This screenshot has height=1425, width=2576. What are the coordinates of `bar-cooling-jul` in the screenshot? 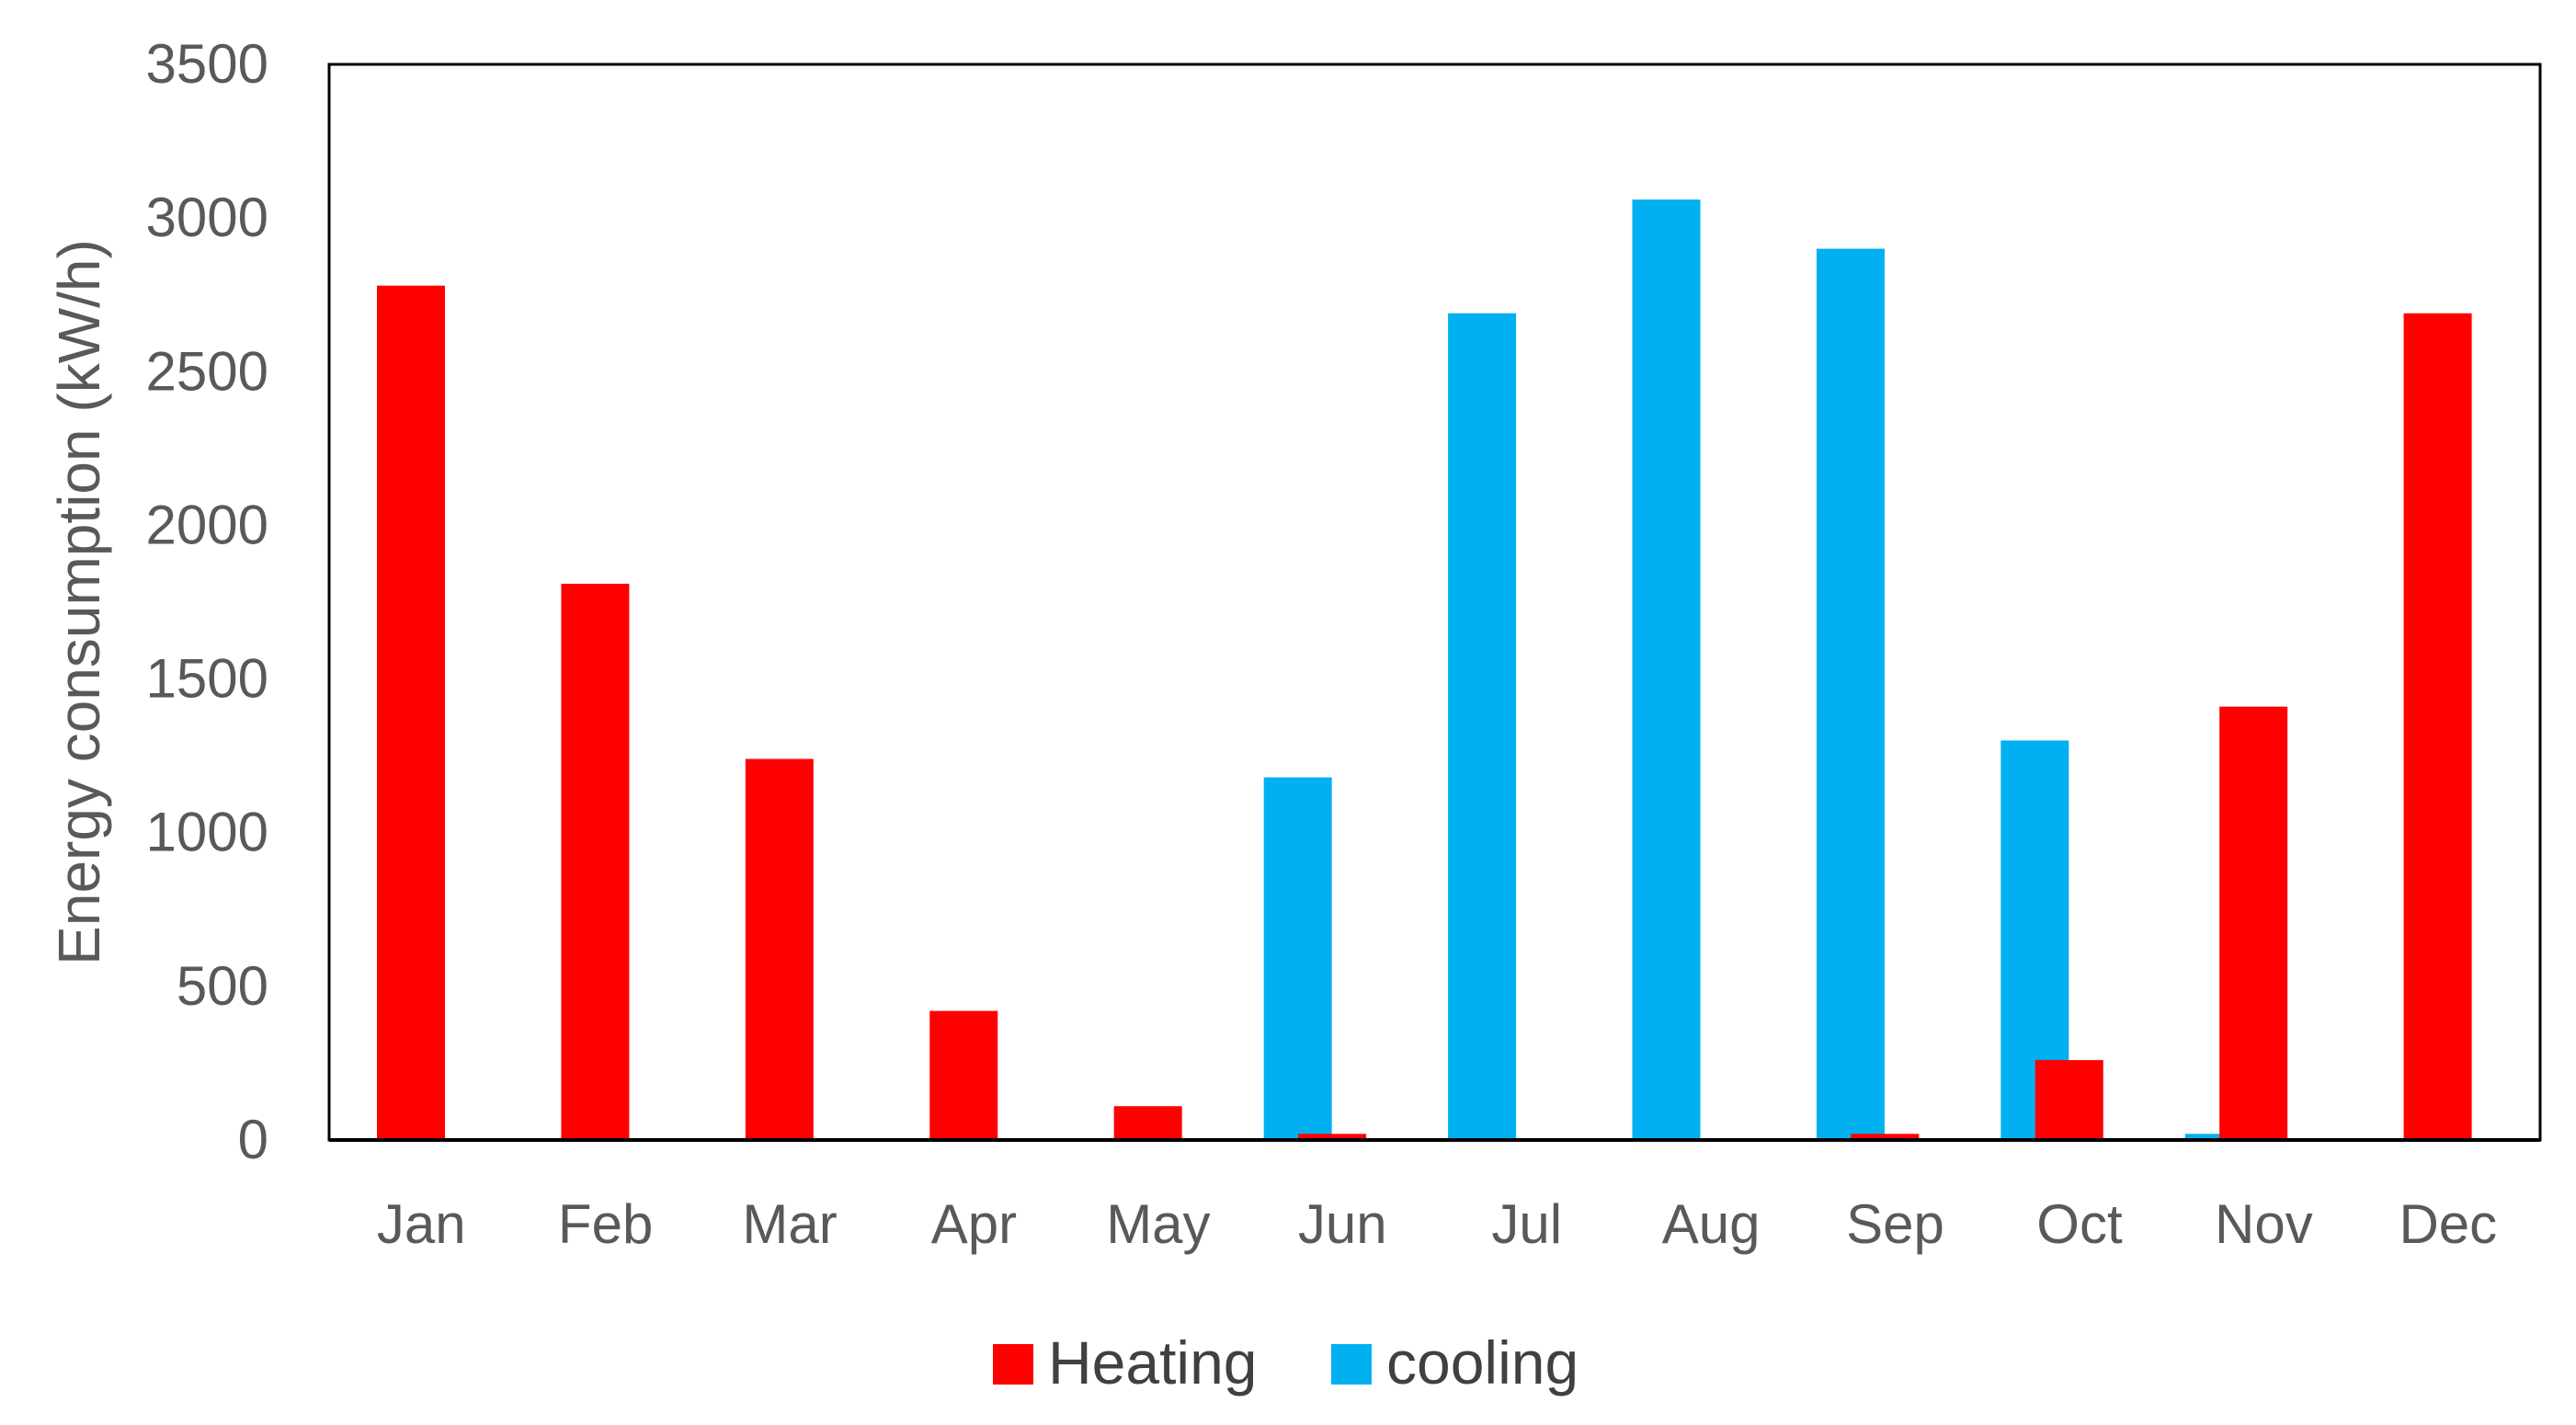 It's located at (1666, 670).